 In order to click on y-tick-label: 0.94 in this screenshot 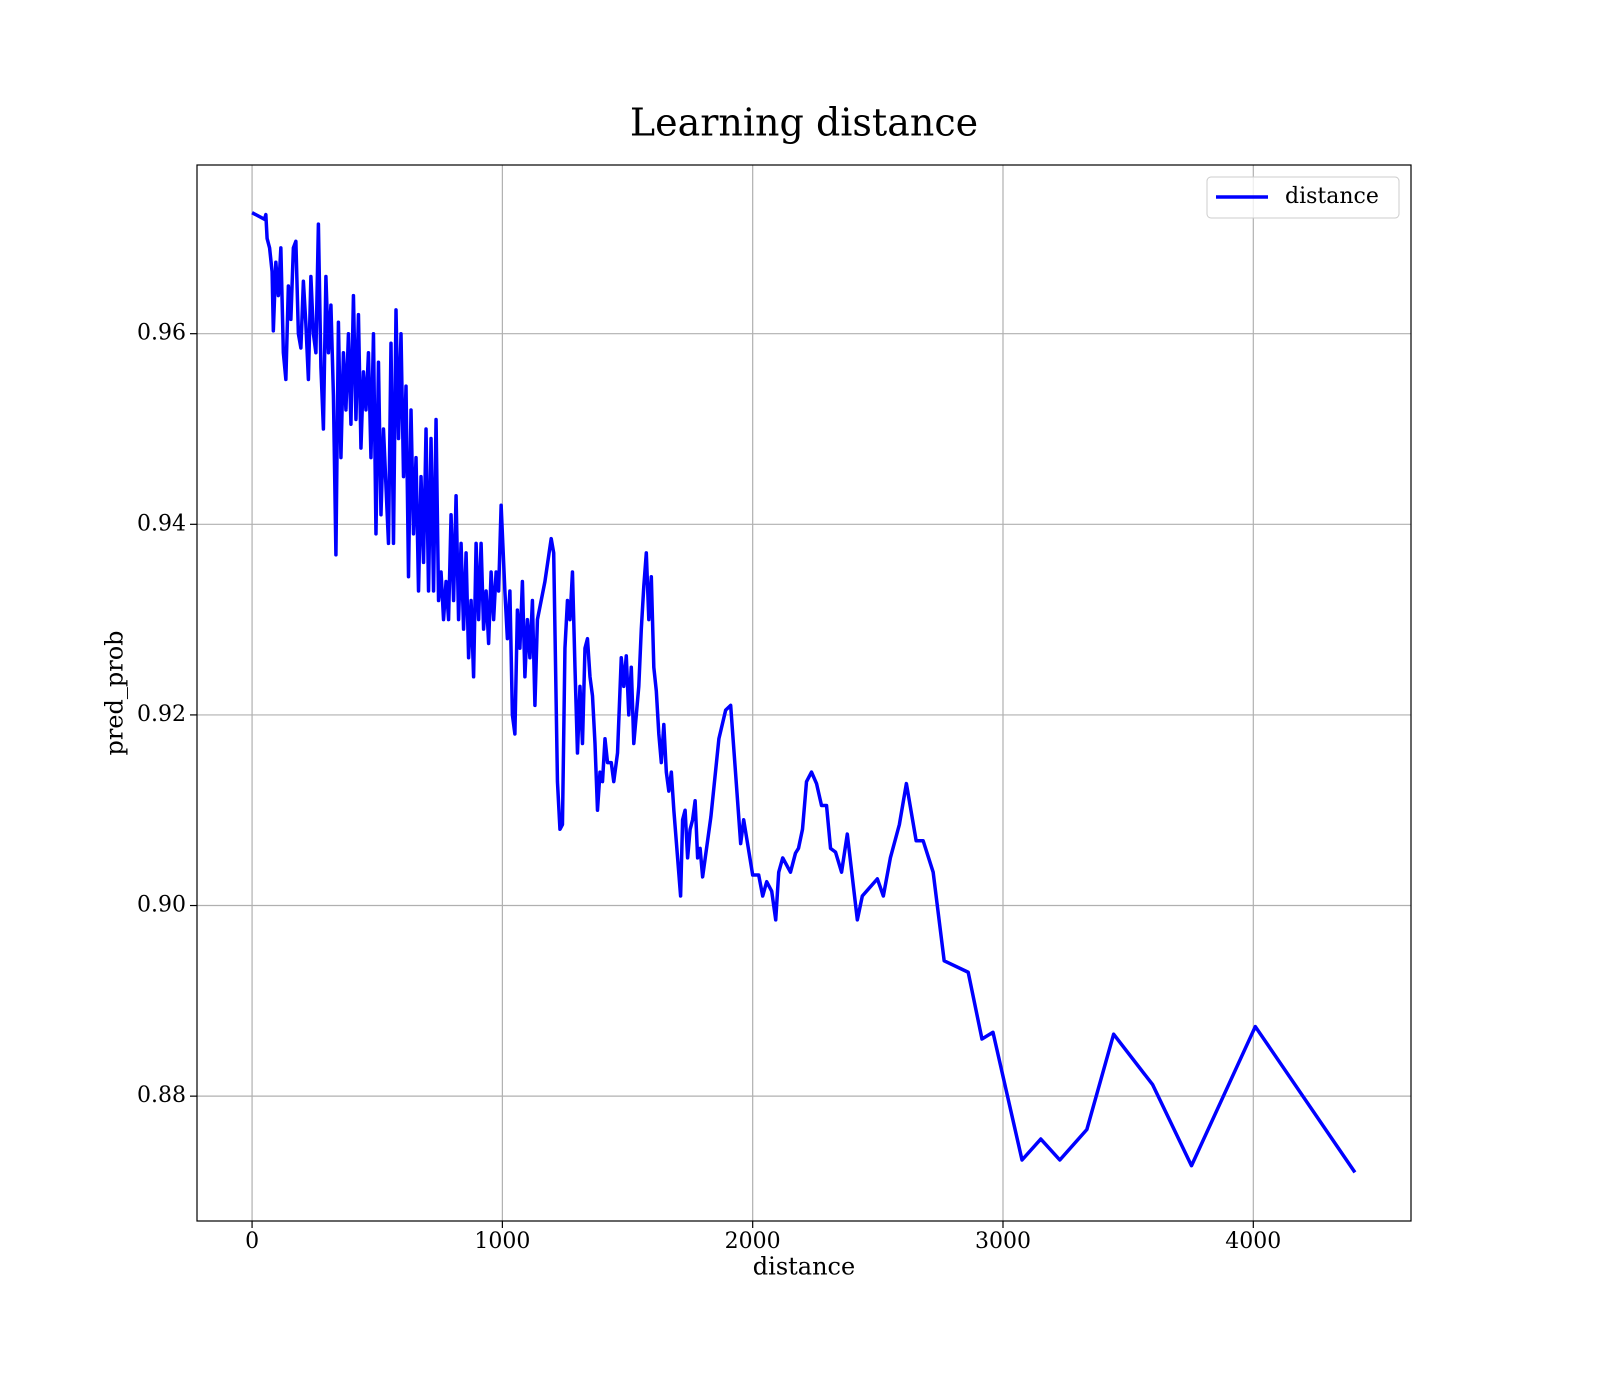, I will do `click(161, 523)`.